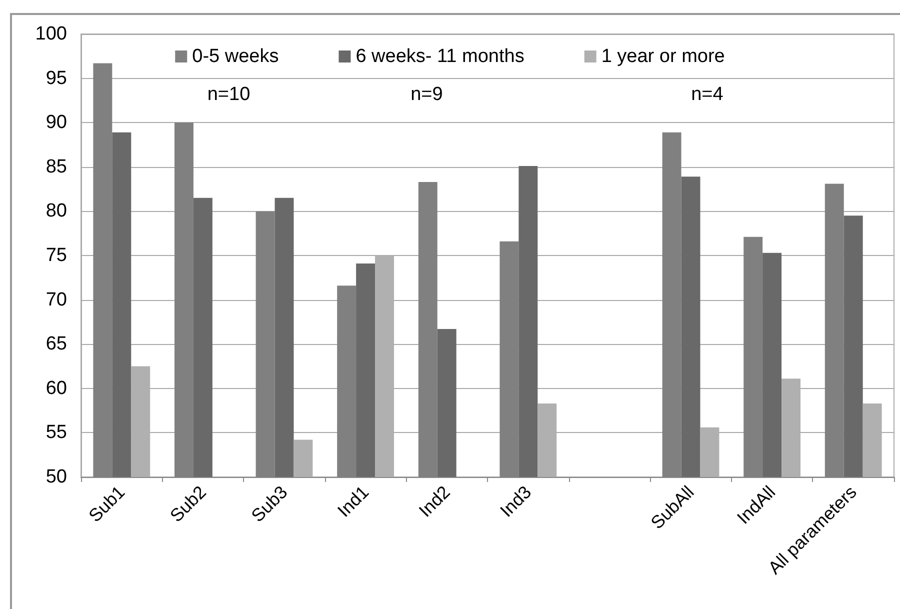  Describe the element at coordinates (440, 56) in the screenshot. I see `legend-label: 6 weeks- 11 months` at that location.